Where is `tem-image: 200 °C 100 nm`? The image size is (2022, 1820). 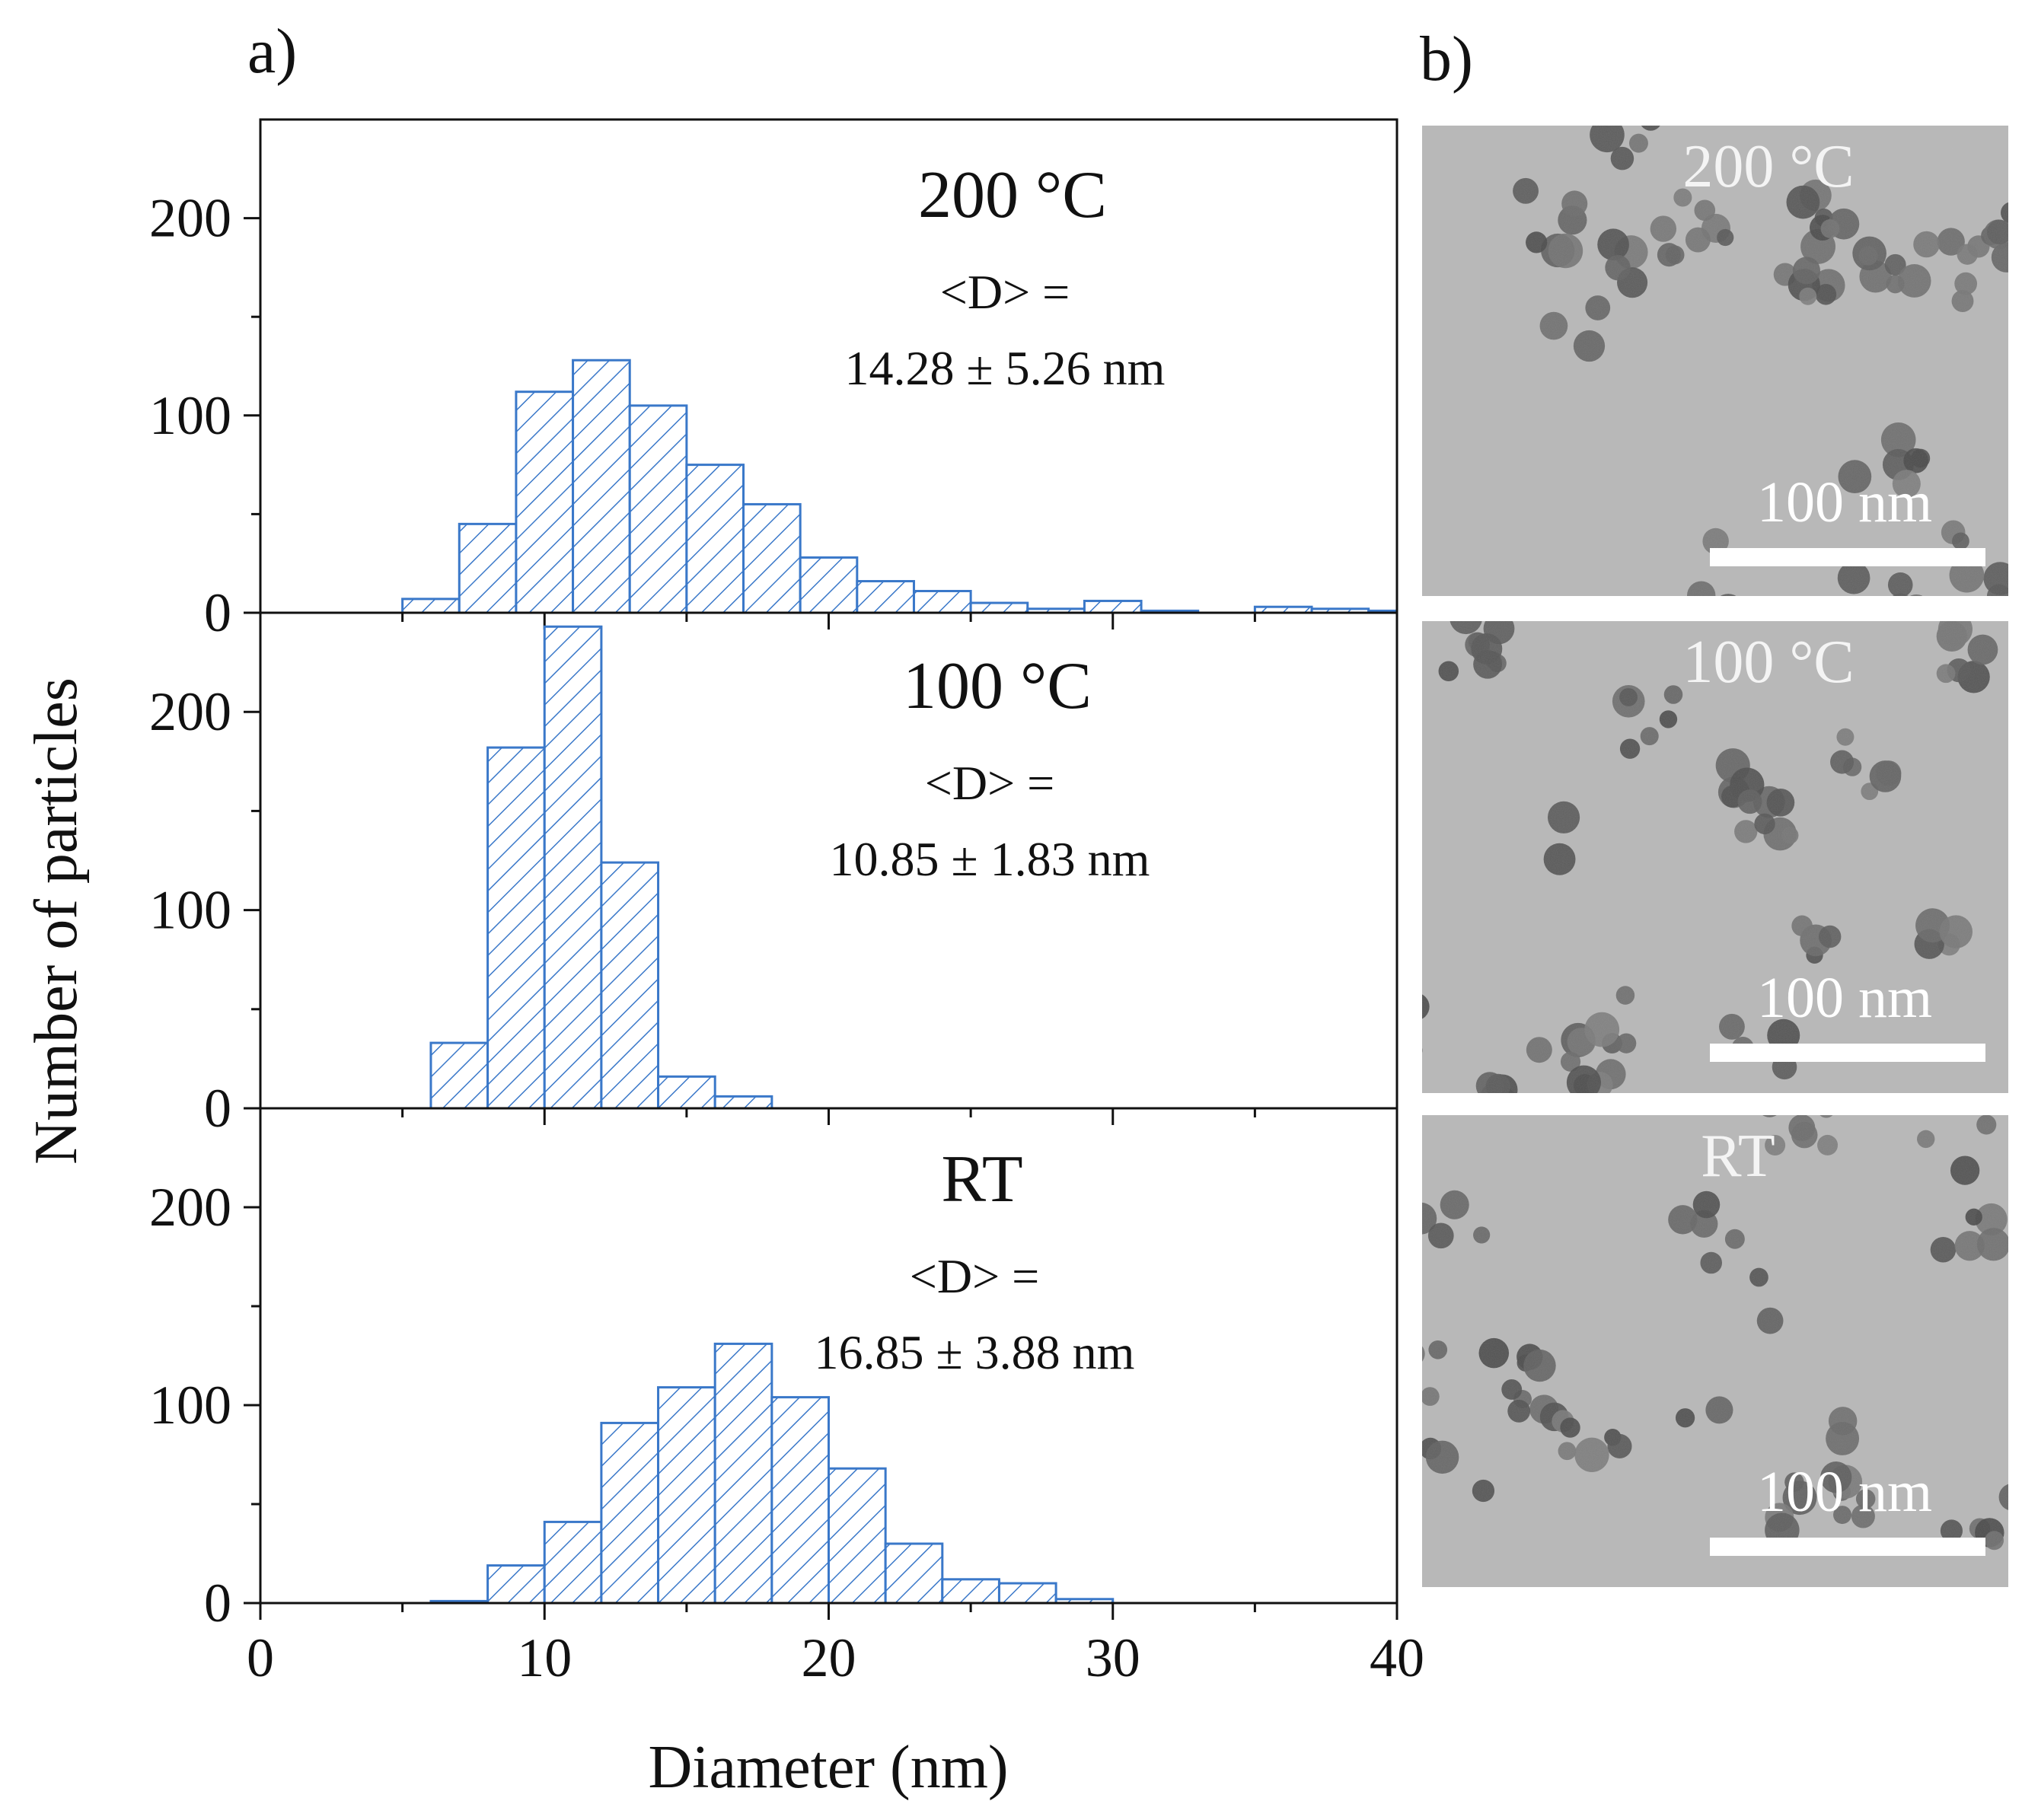
tem-image: 200 °C 100 nm is located at coordinates (1715, 354).